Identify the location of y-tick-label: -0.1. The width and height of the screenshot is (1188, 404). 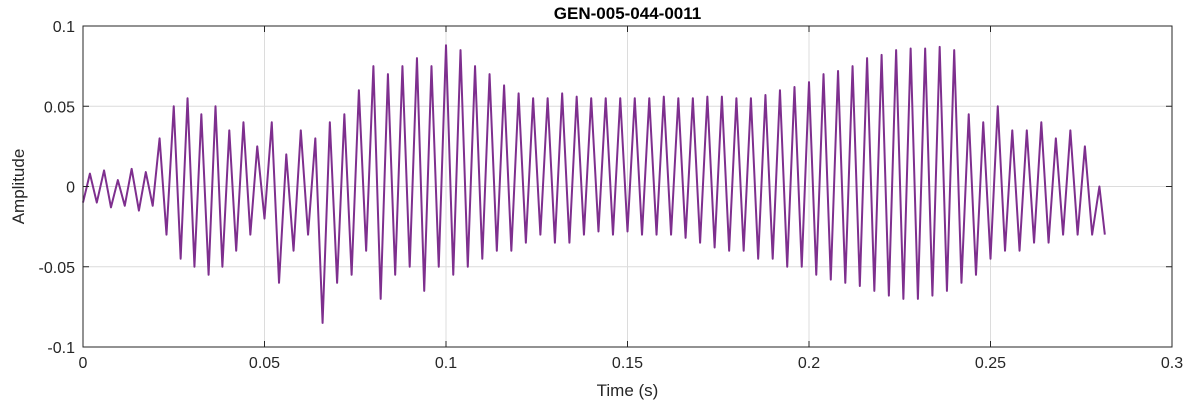
(61, 348).